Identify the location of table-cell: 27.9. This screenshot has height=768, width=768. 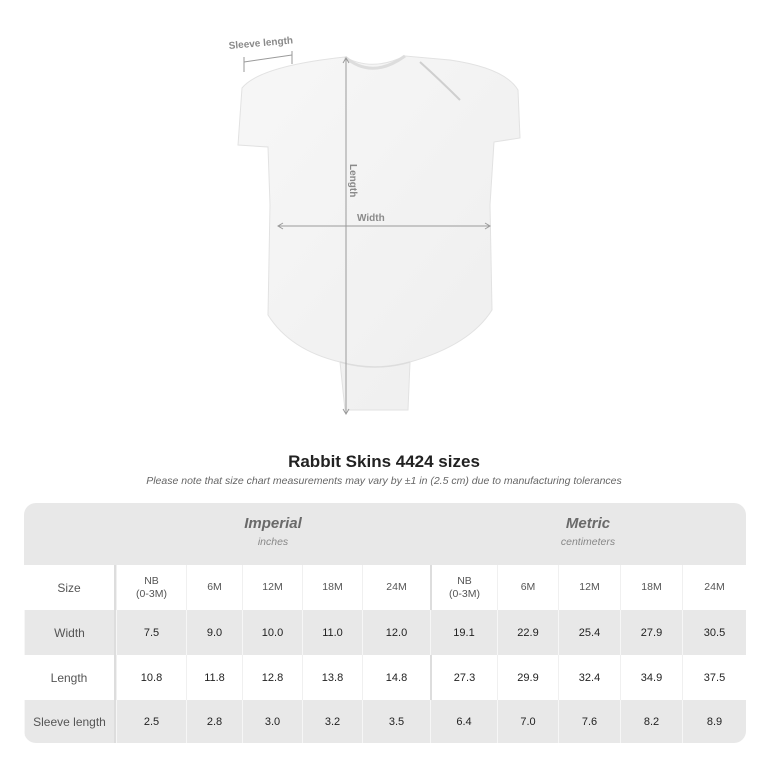
(651, 632).